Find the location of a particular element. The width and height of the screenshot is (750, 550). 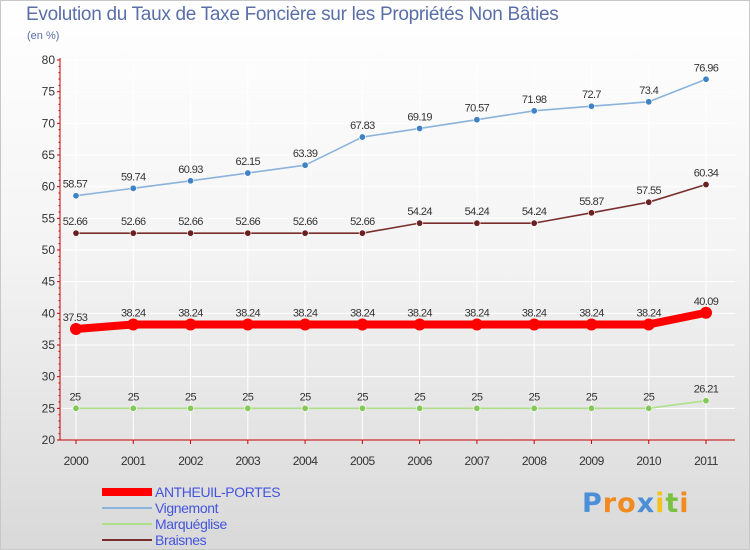

series-line-braisnes is located at coordinates (391, 208).